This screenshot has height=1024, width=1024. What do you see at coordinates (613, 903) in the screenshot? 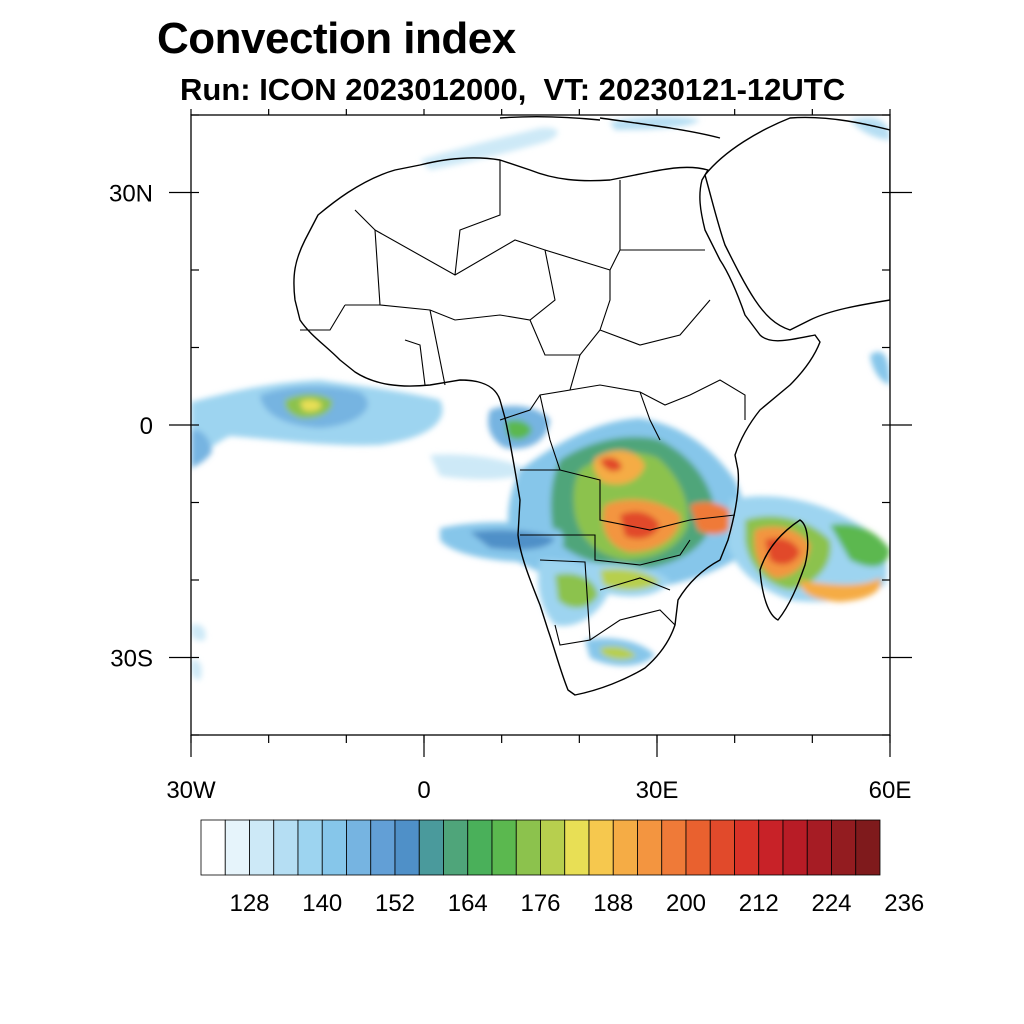
I see `colorbar-label: 188` at bounding box center [613, 903].